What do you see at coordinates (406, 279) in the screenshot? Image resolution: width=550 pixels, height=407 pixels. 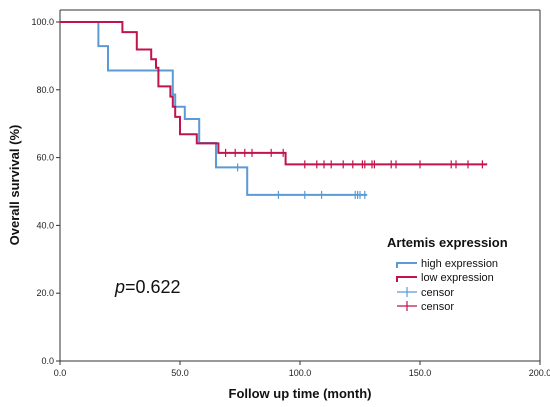 I see `legend-swatch-low-expression` at bounding box center [406, 279].